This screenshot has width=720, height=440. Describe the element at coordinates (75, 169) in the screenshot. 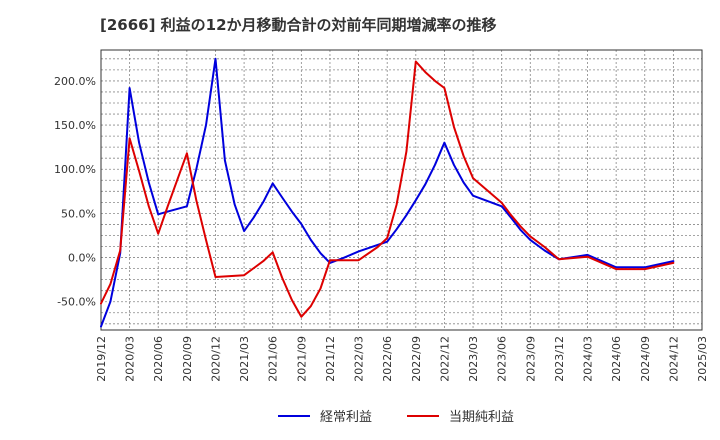

I see `y-tick-label: 100.0%` at that location.